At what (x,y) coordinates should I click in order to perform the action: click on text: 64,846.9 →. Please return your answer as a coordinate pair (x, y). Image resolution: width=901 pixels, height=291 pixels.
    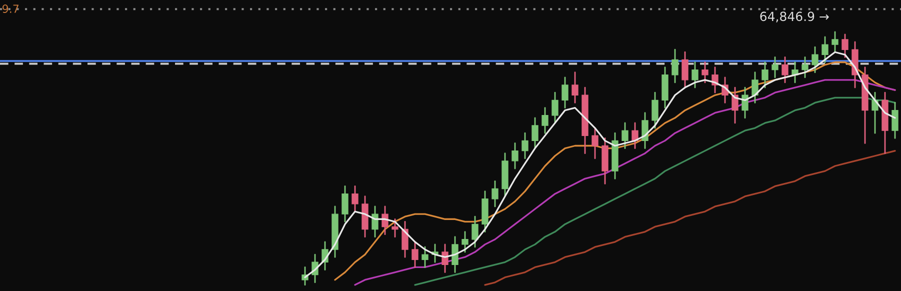
    Looking at the image, I should click on (794, 17).